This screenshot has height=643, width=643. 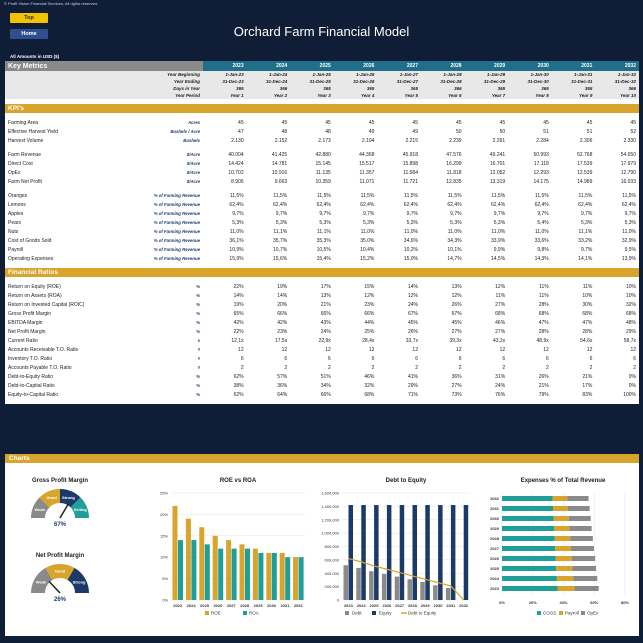 I want to click on x-tick-label: 0%, so click(x=502, y=602).